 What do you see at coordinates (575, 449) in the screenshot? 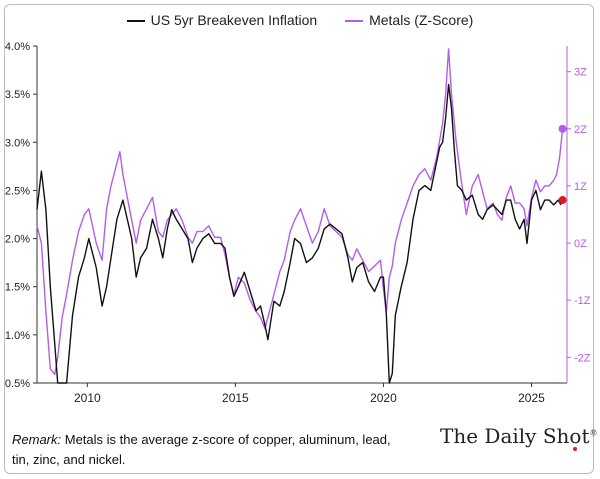
I see `logo-red-dot` at bounding box center [575, 449].